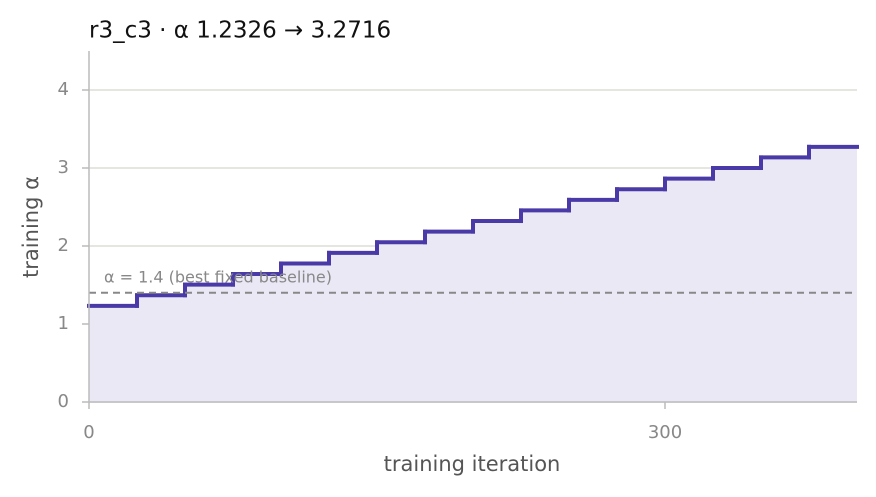 This screenshot has width=876, height=497. I want to click on x-tick-label: 0, so click(88, 432).